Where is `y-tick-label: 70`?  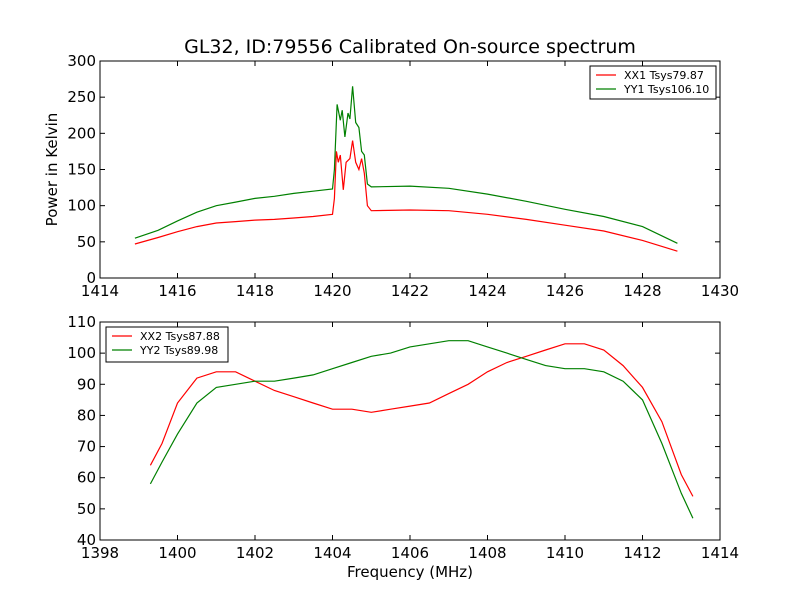
y-tick-label: 70 is located at coordinates (86, 447).